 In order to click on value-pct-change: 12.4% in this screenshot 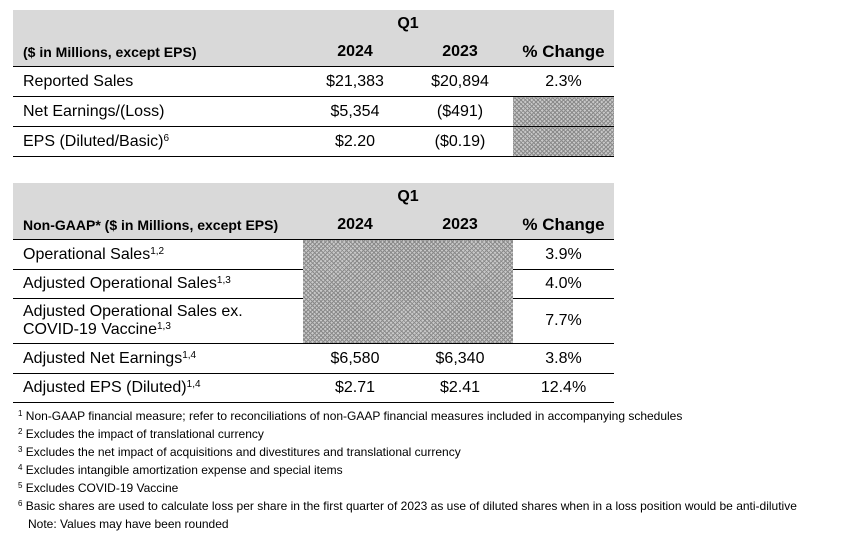, I will do `click(563, 388)`.